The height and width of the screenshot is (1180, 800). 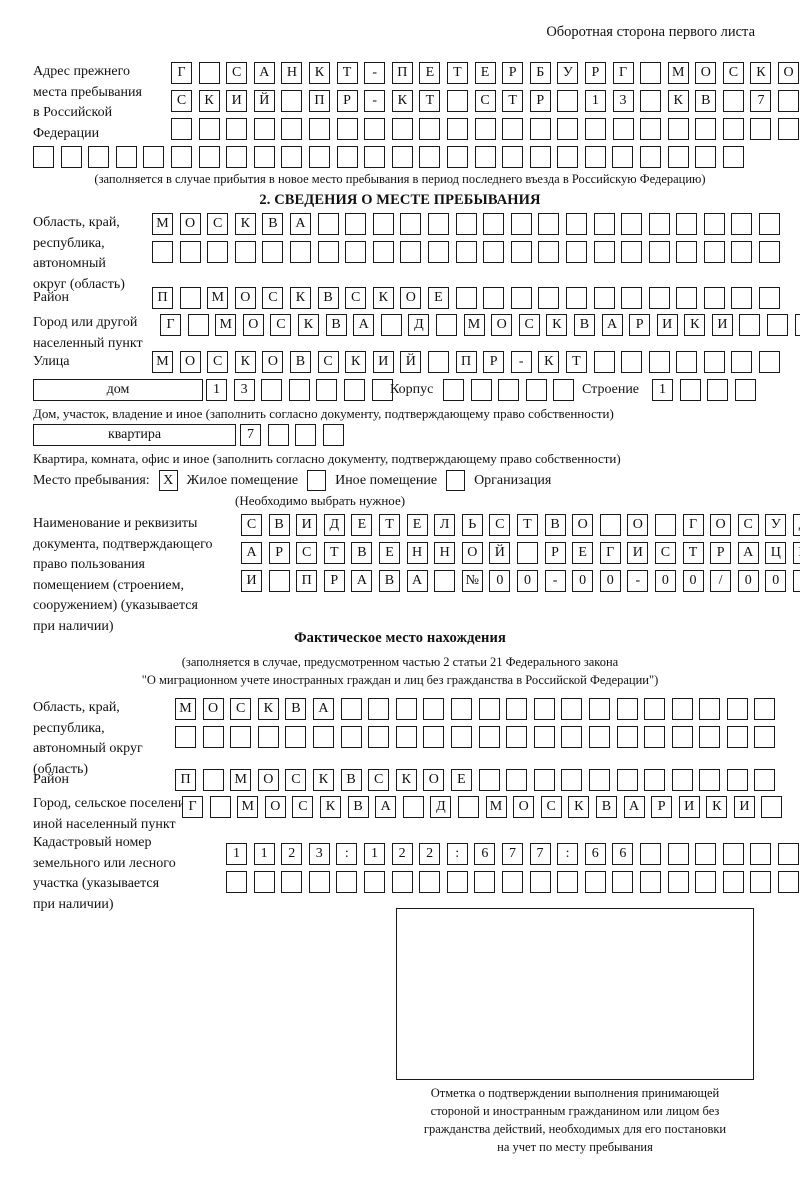 What do you see at coordinates (466, 362) in the screenshot?
I see `char-cell: П` at bounding box center [466, 362].